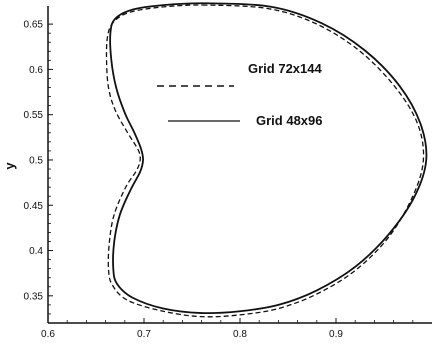 The image size is (434, 349). I want to click on legend-label: Grid 48x96, so click(289, 120).